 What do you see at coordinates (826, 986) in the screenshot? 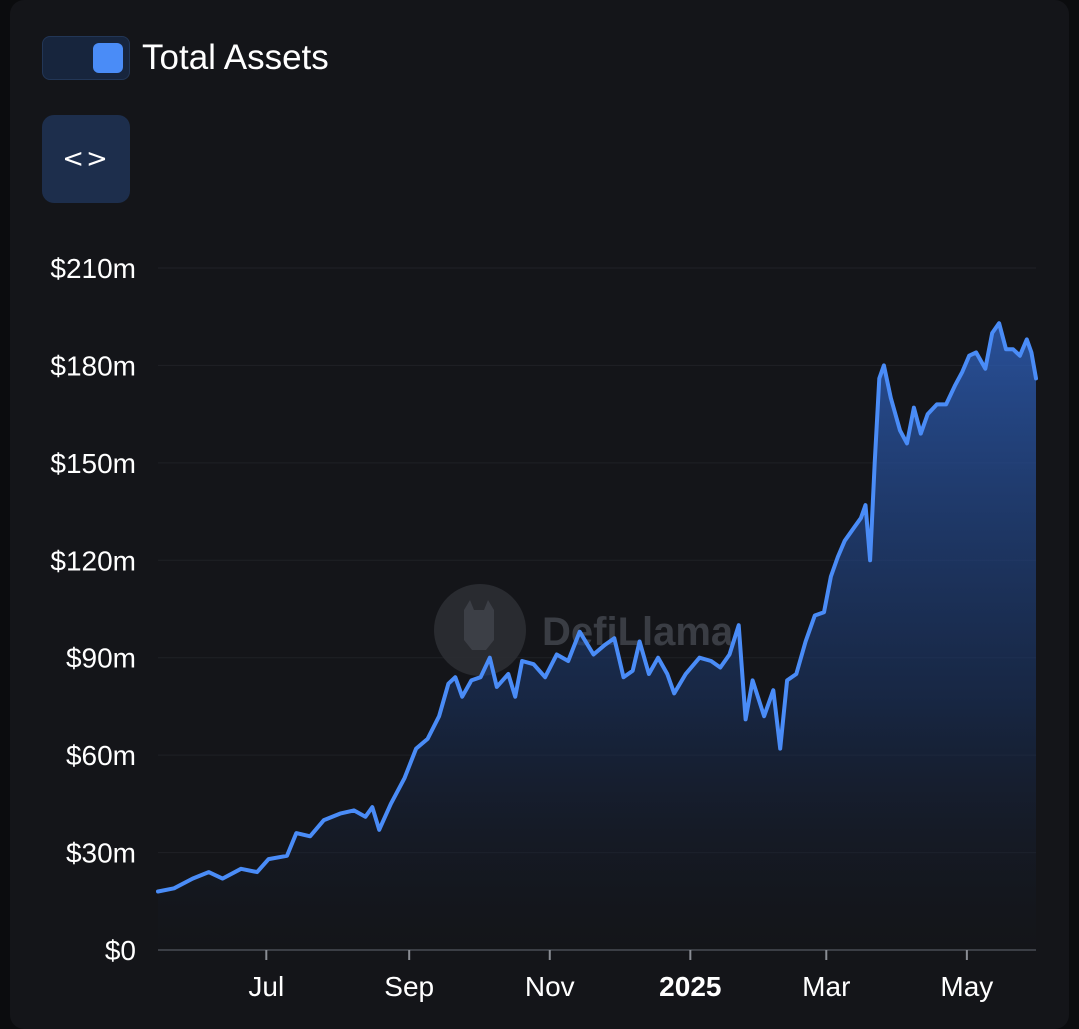
I see `x-tick-label: Mar` at bounding box center [826, 986].